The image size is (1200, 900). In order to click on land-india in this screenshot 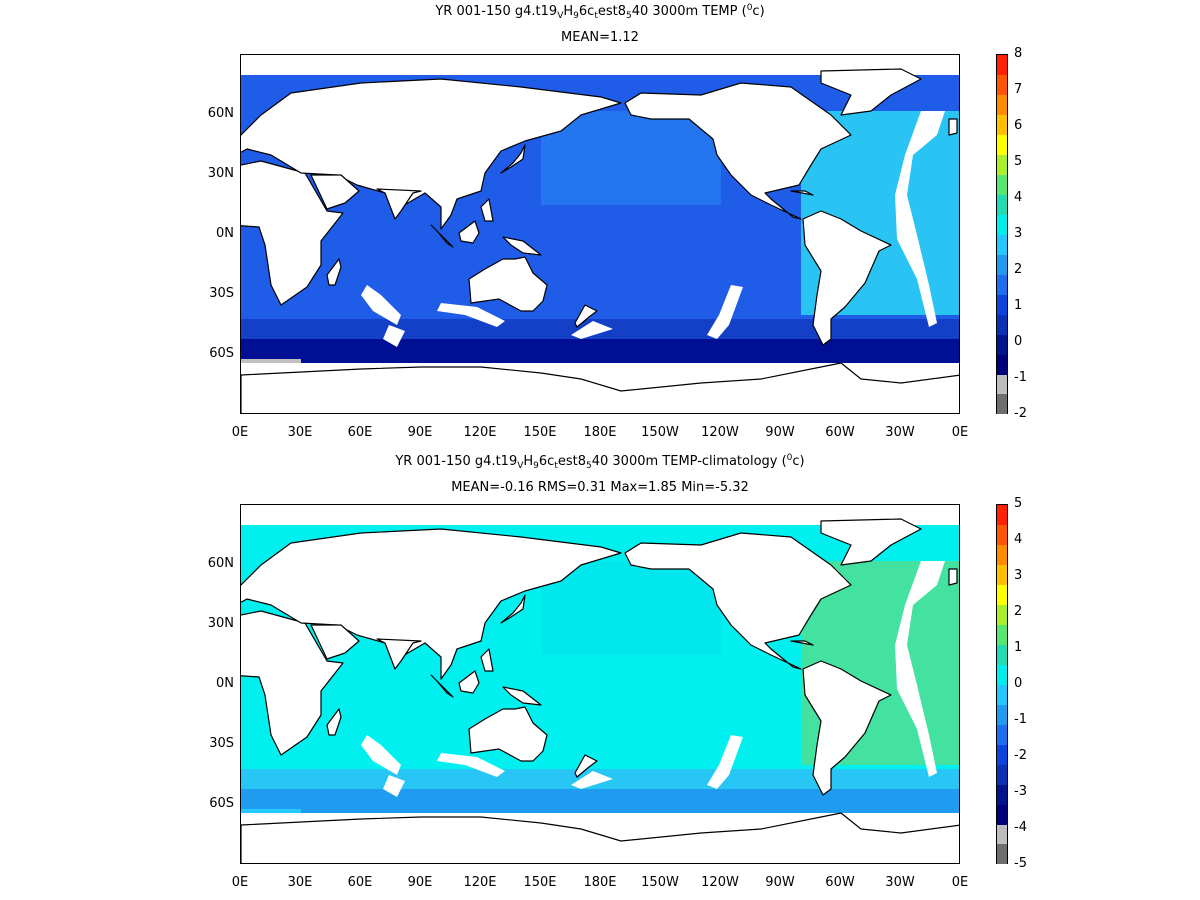, I will do `click(399, 204)`.